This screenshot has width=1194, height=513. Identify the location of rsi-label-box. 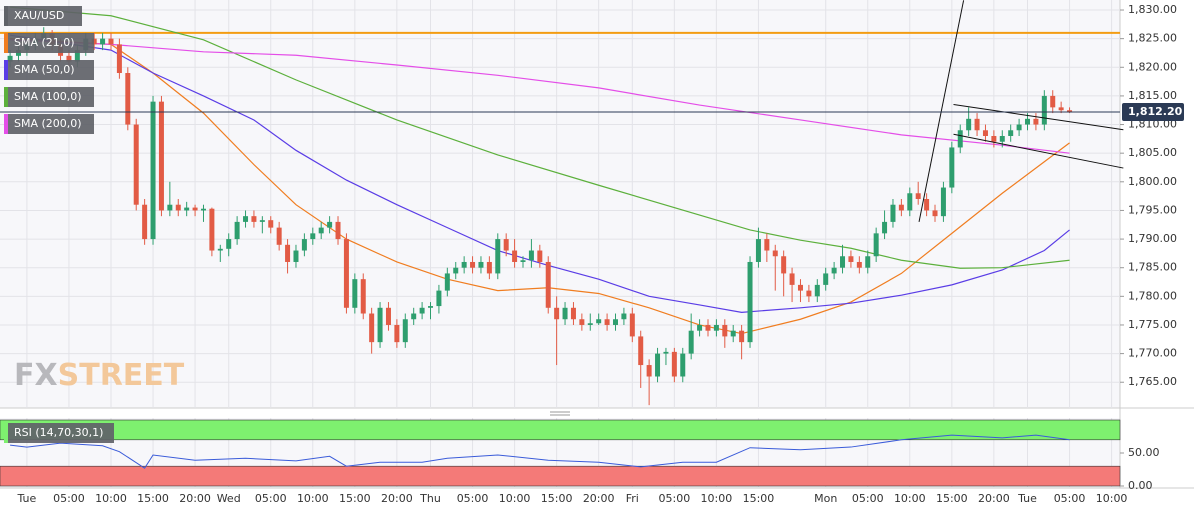
(59, 433).